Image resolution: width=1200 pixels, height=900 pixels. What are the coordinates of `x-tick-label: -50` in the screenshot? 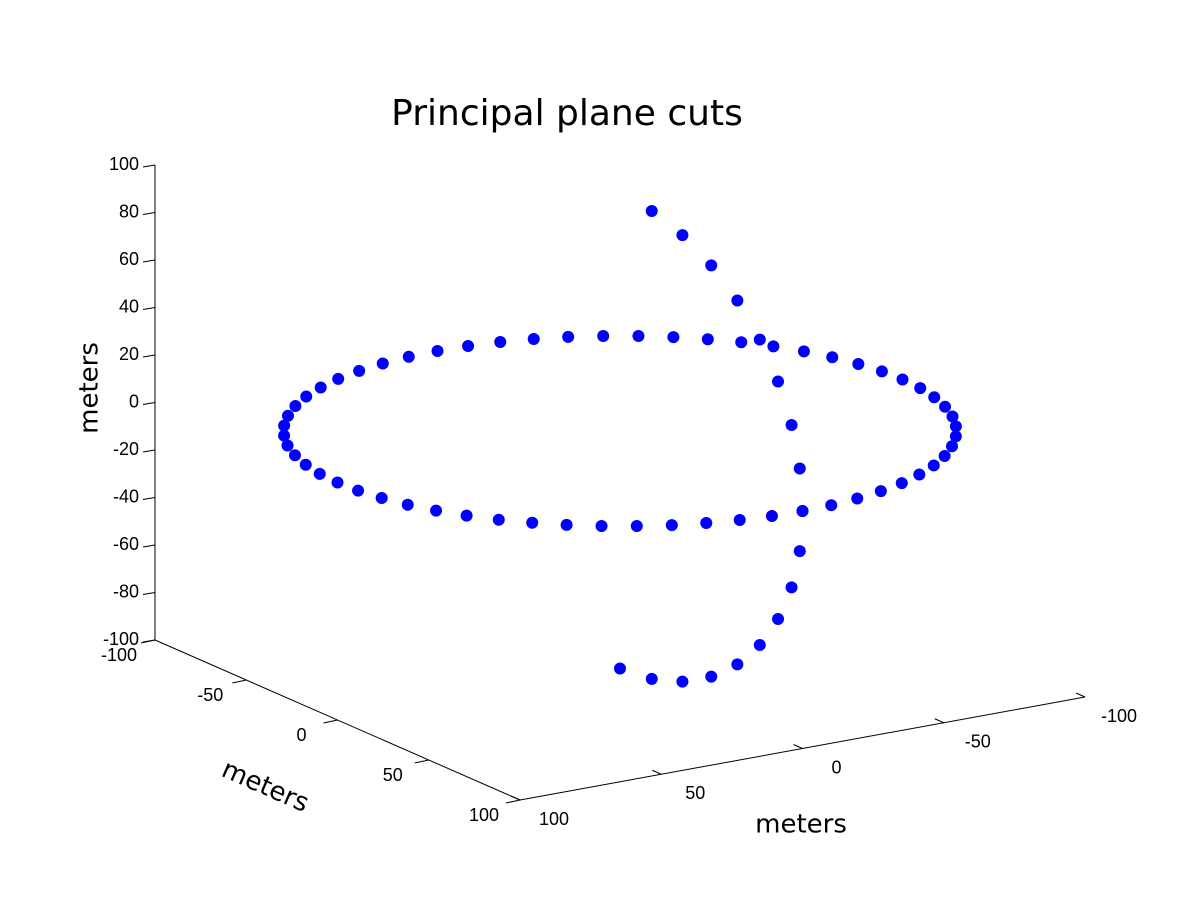 It's located at (978, 742).